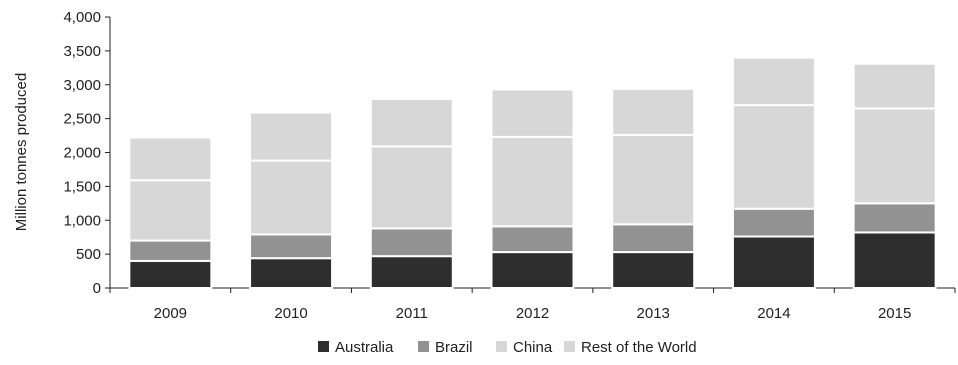  I want to click on x-tick-label: 2009, so click(170, 313).